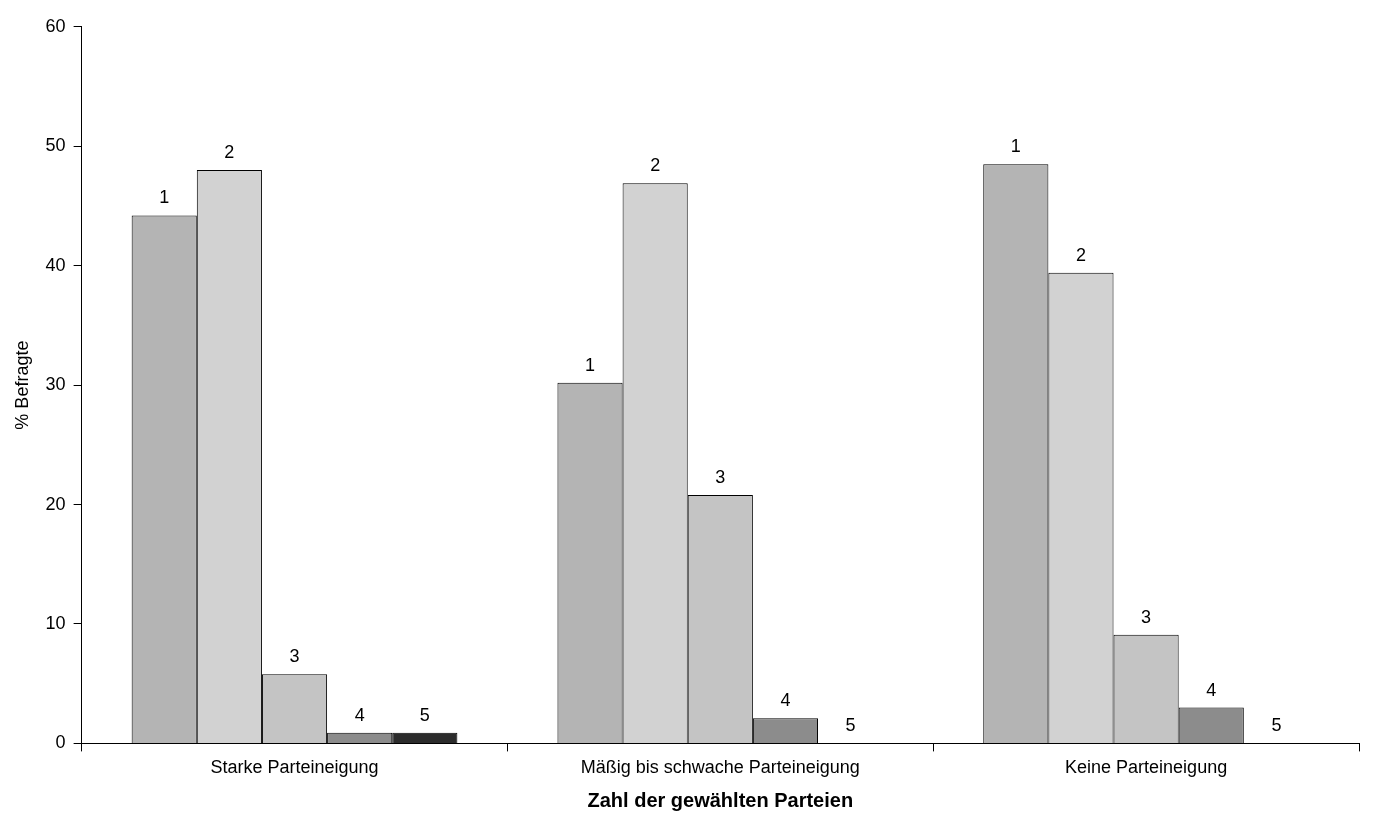  I want to click on y-tick-label: 0, so click(60, 742).